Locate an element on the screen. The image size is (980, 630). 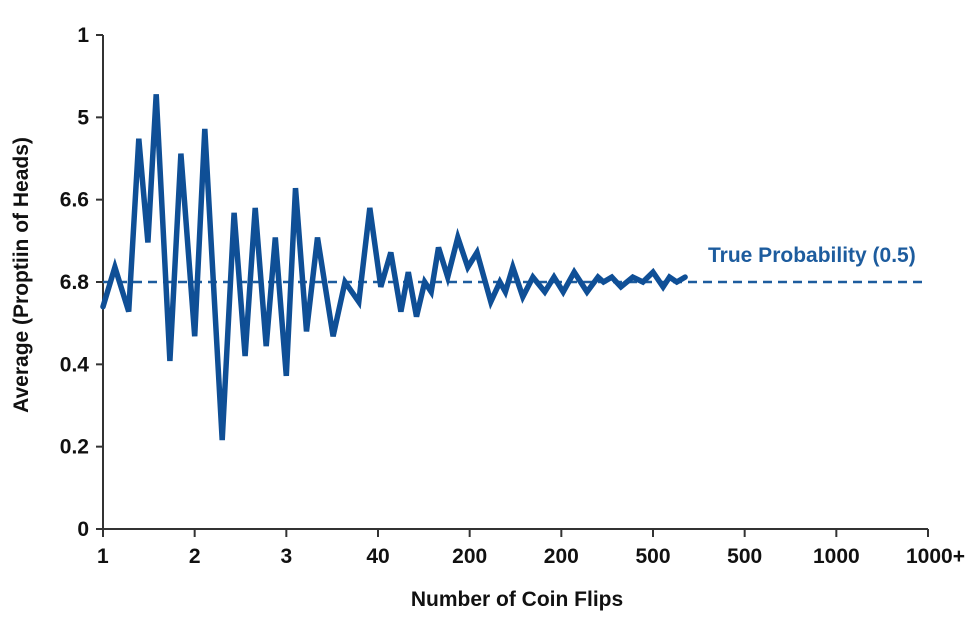
y-tick-label: 0.4 is located at coordinates (75, 364).